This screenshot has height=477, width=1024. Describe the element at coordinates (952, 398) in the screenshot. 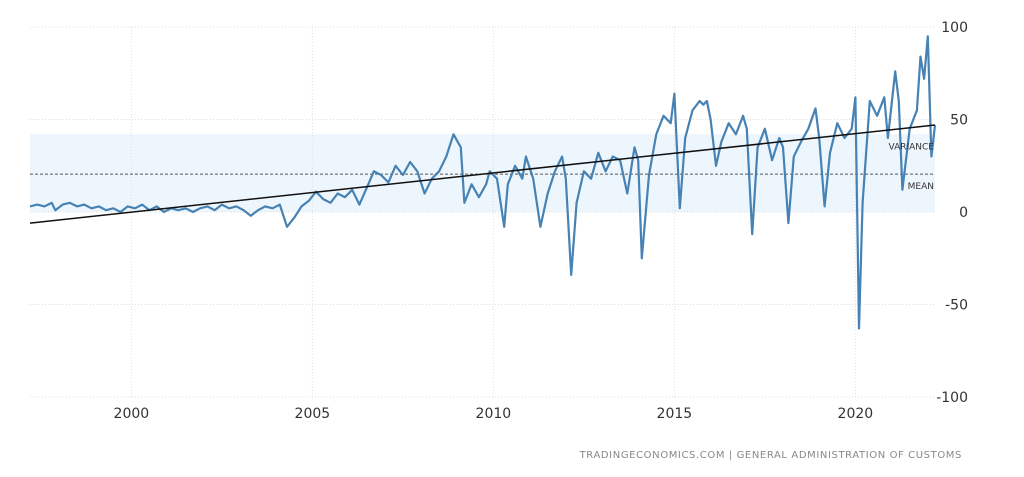

I see `y-tick-label: -100` at that location.